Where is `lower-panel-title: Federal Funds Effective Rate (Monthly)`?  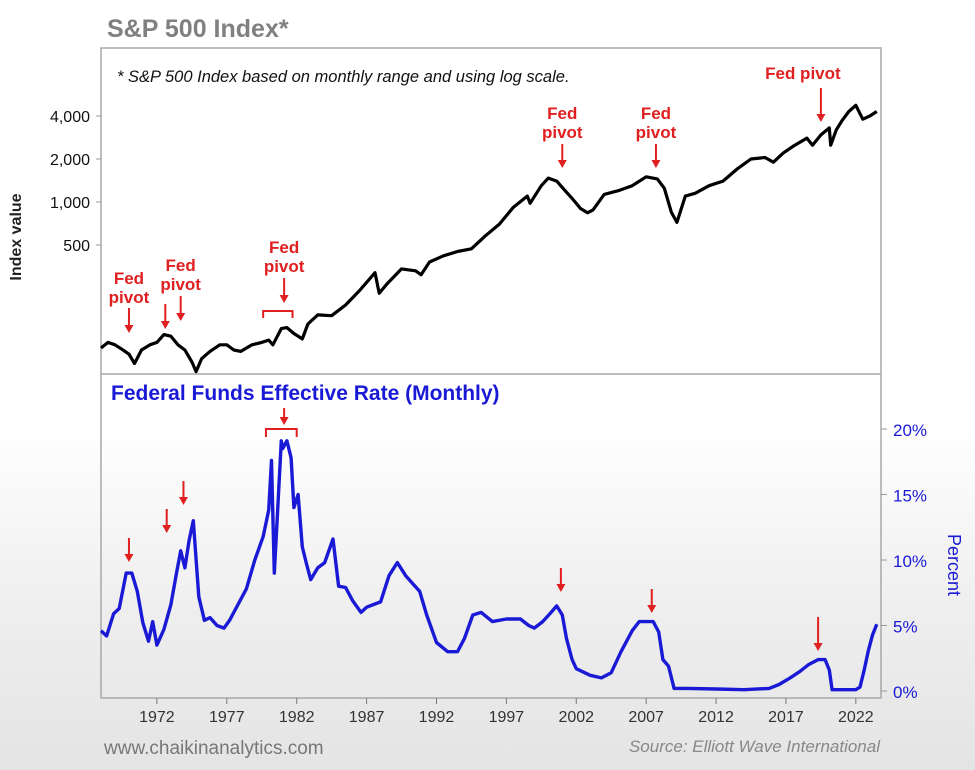 lower-panel-title: Federal Funds Effective Rate (Monthly) is located at coordinates (305, 393).